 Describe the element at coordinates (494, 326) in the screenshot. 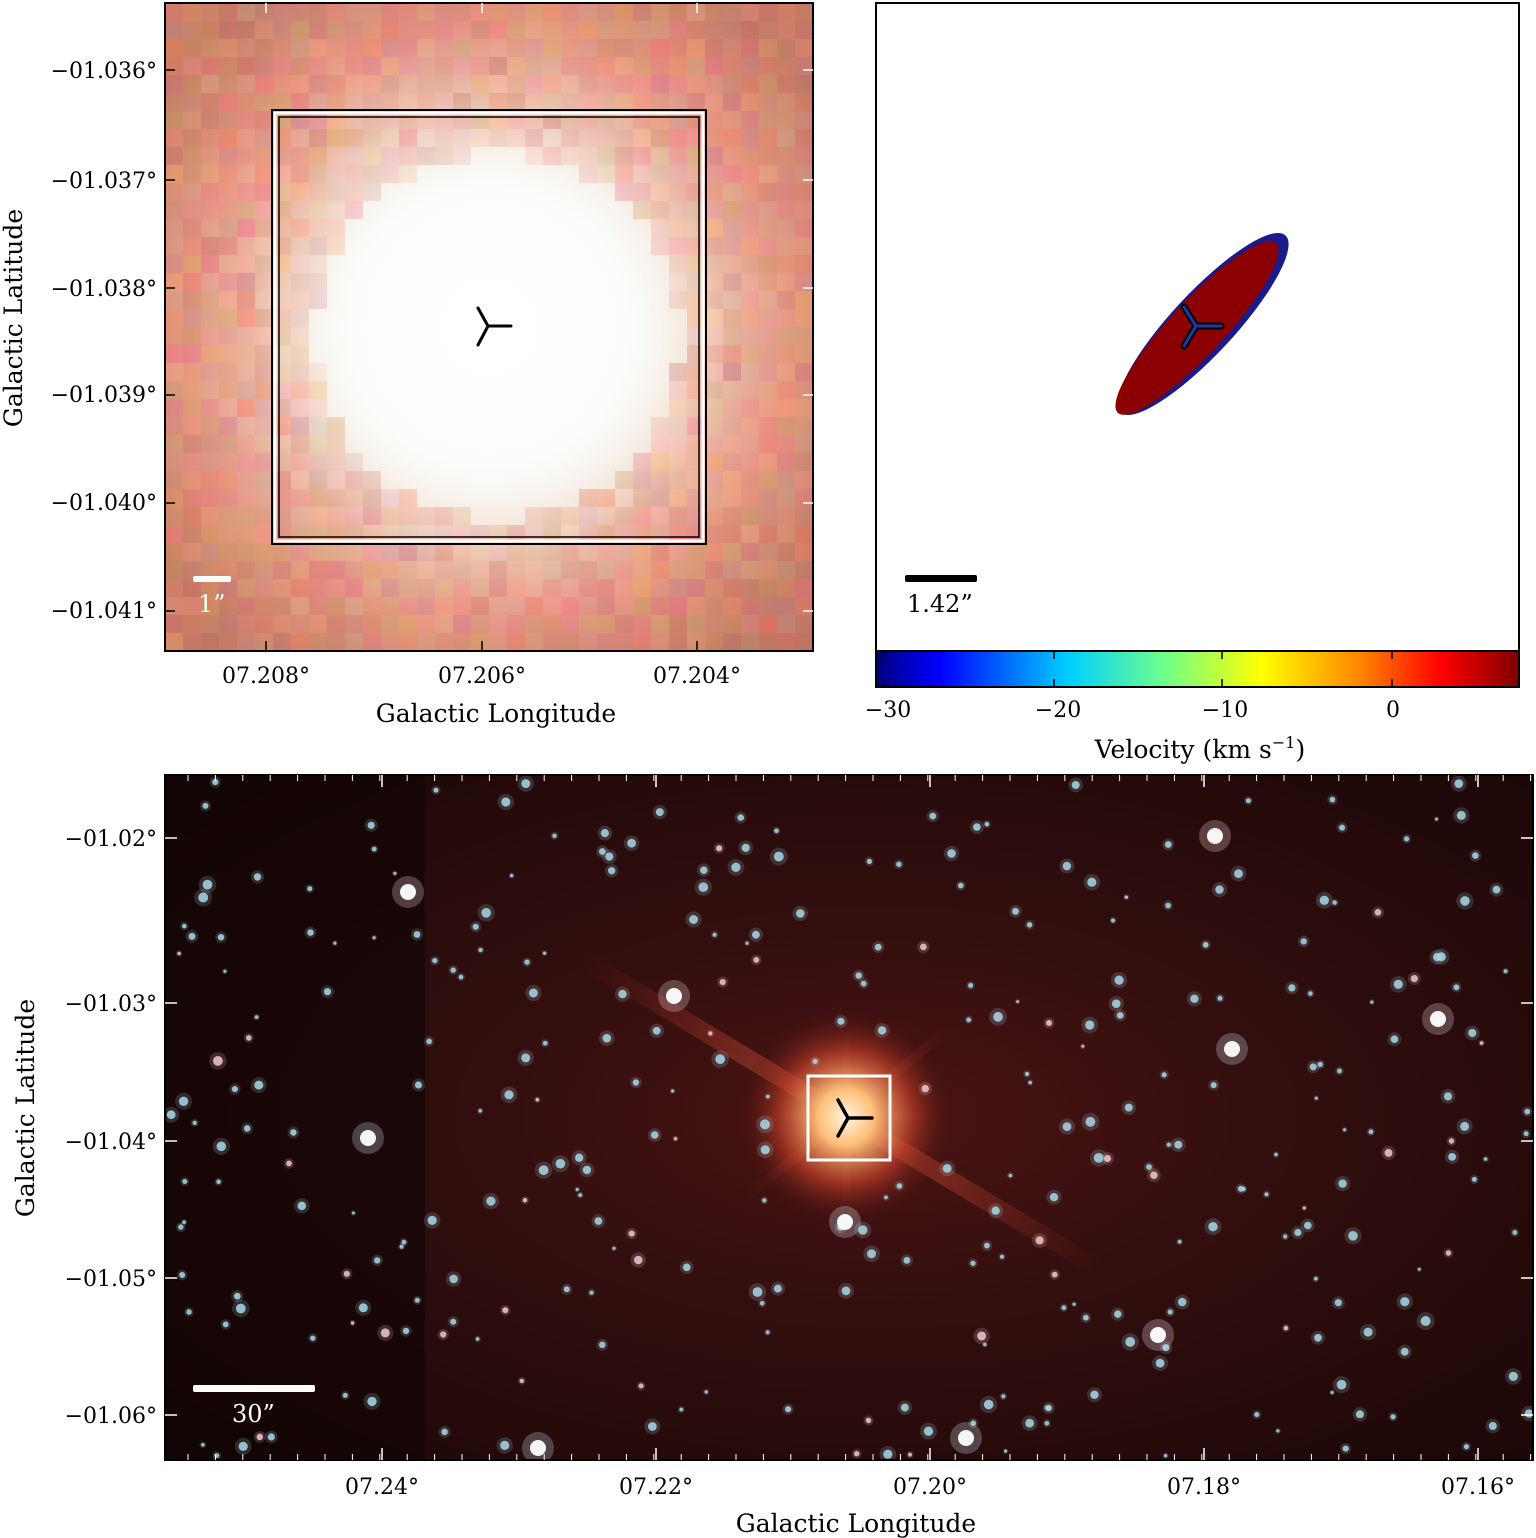

I see `source-marker` at that location.